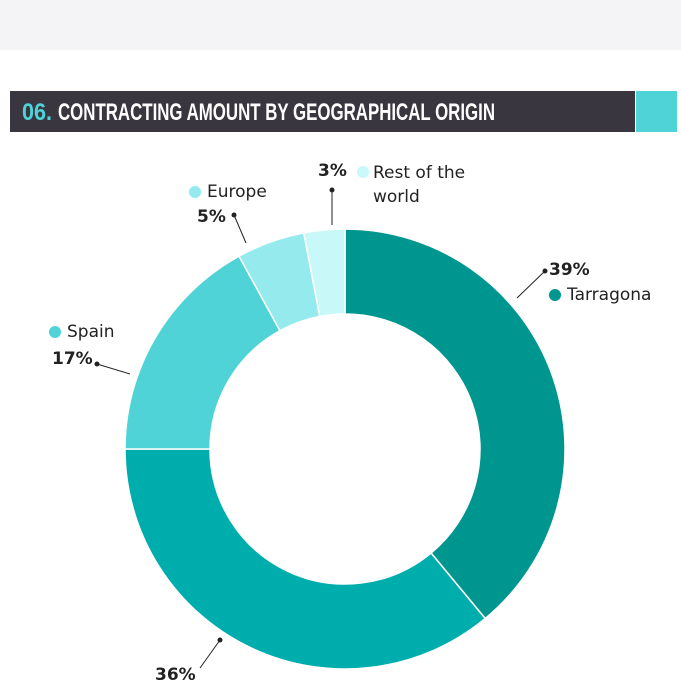  I want to click on category-label: Spain, so click(91, 332).